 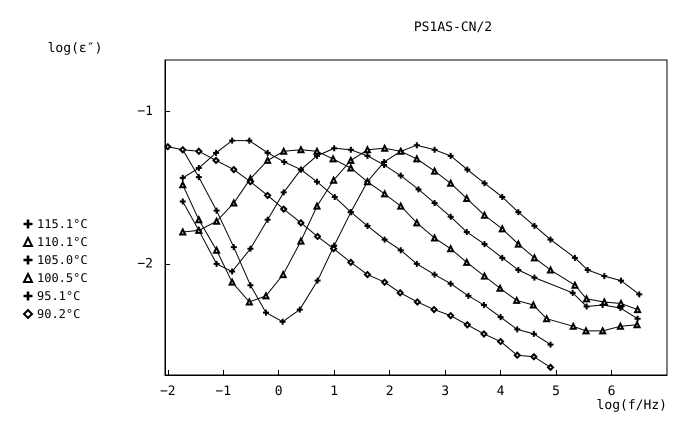 What do you see at coordinates (278, 391) in the screenshot?
I see `x-tick-label: 0` at bounding box center [278, 391].